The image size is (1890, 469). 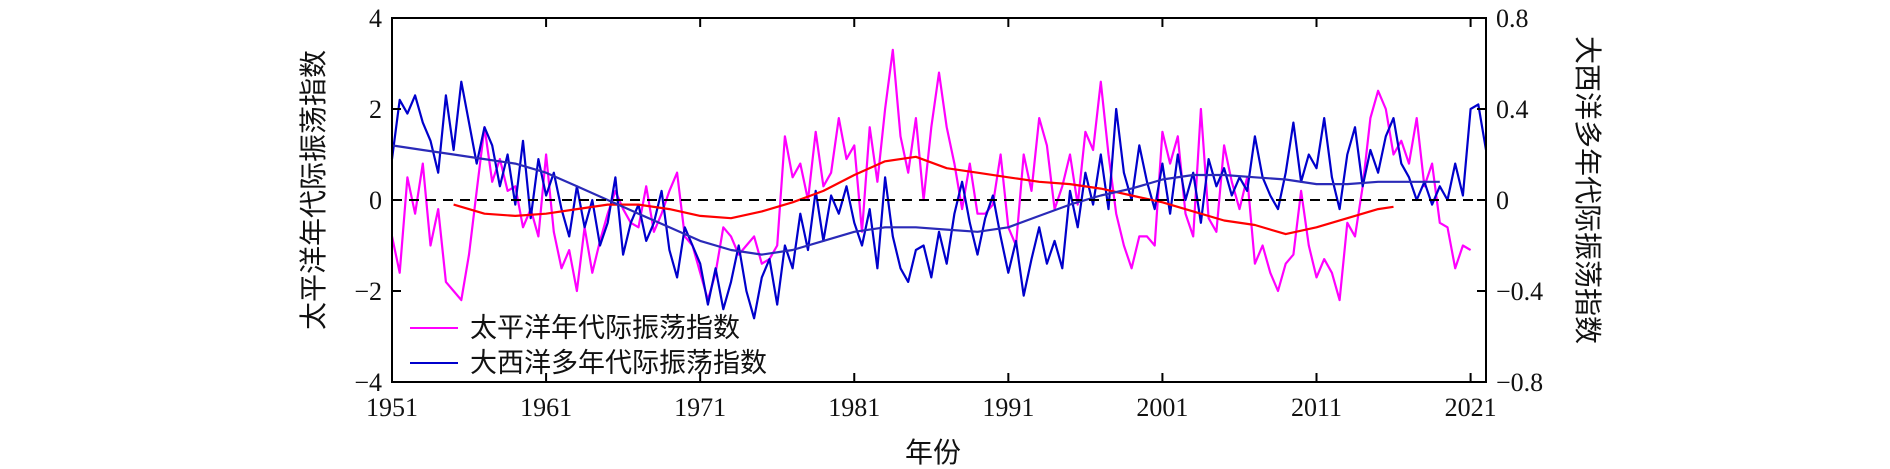 What do you see at coordinates (700, 407) in the screenshot?
I see `x-tick-label: 1971` at bounding box center [700, 407].